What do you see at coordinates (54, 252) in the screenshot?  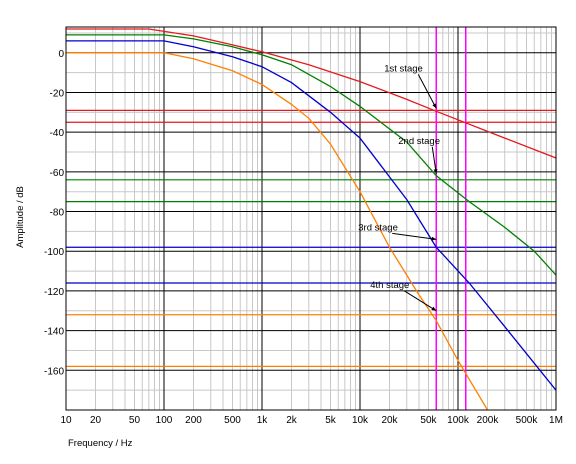 I see `y-tick-label: -100` at bounding box center [54, 252].